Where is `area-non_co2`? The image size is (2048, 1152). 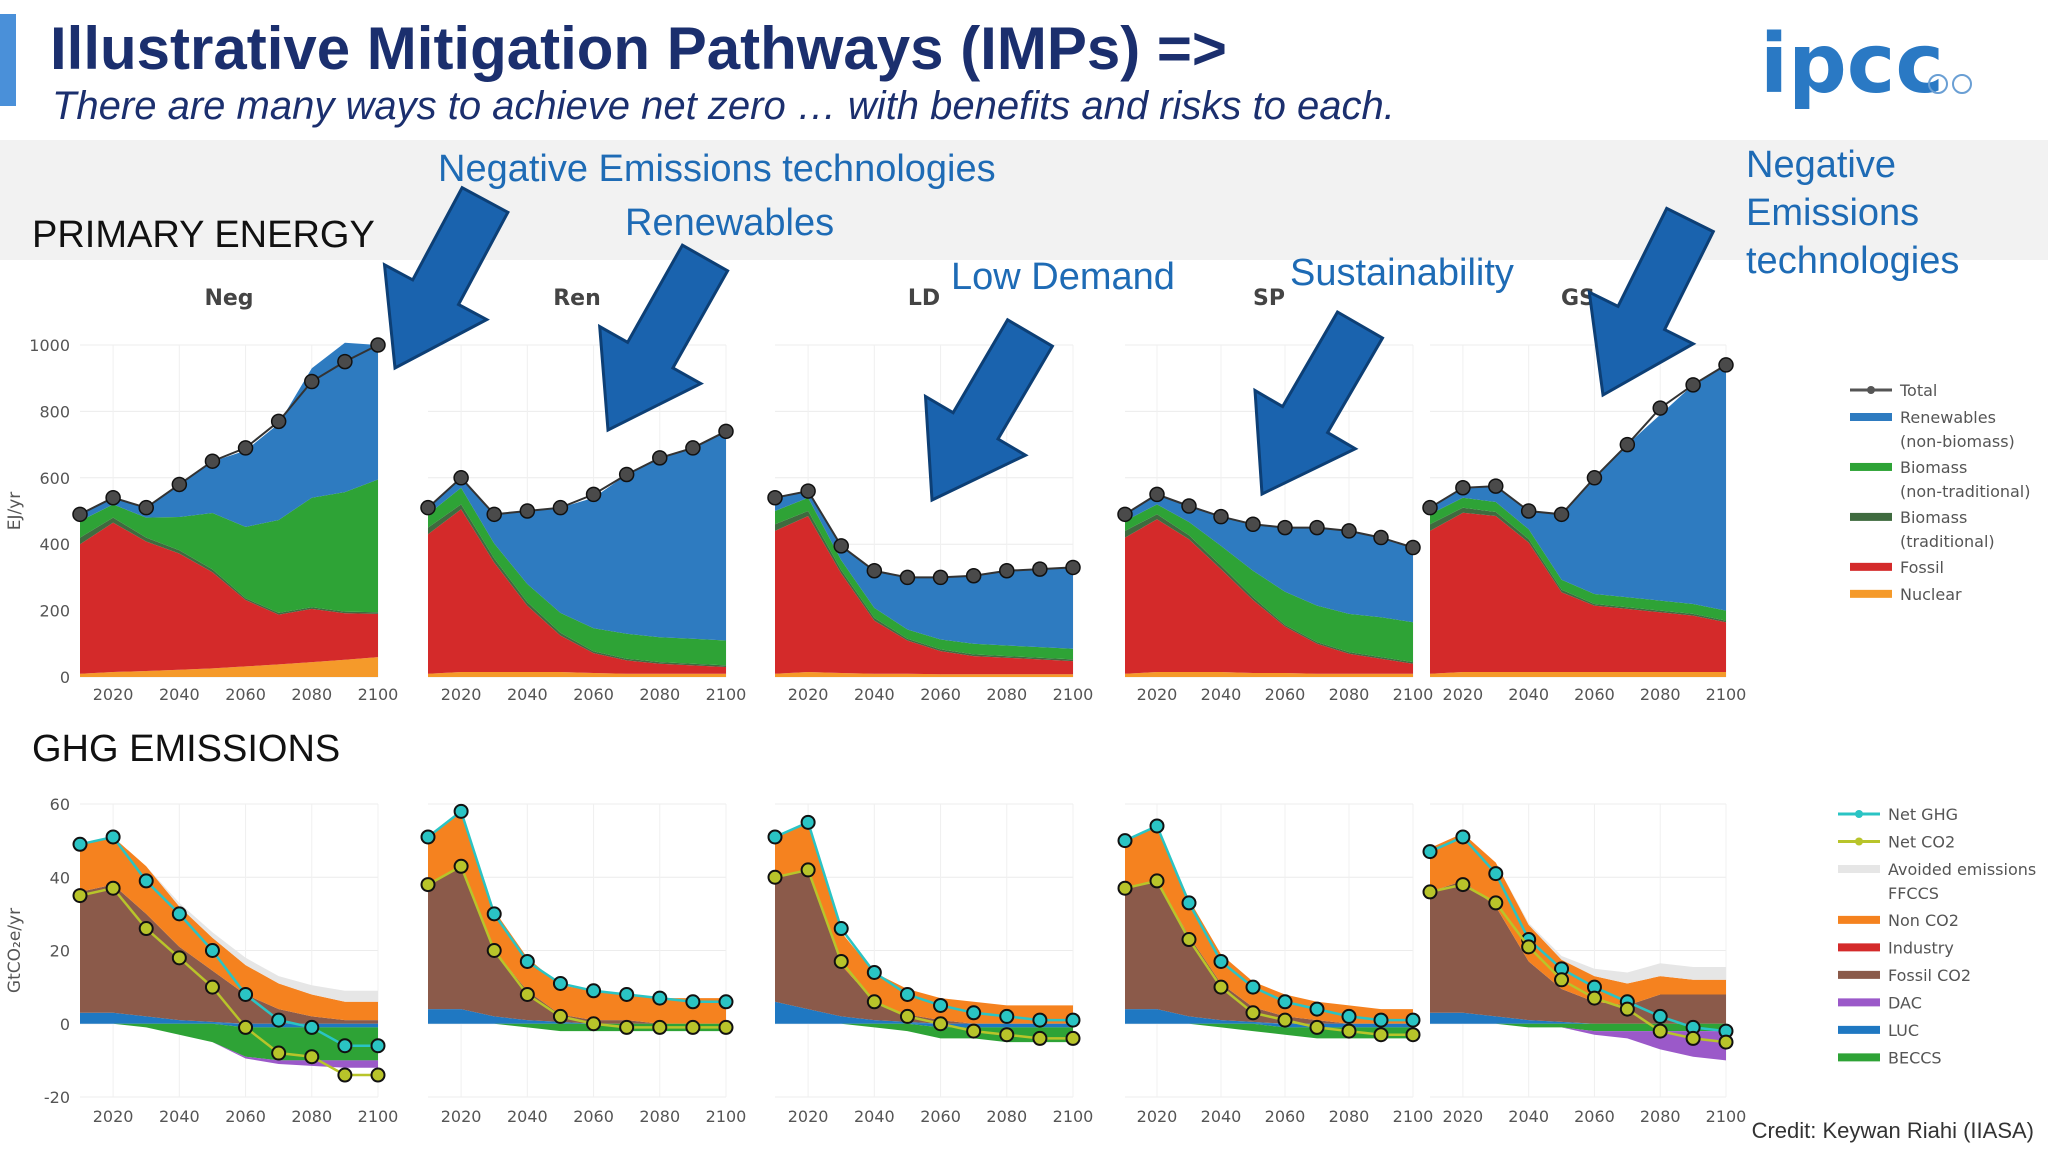
area-non_co2 is located at coordinates (229, 929).